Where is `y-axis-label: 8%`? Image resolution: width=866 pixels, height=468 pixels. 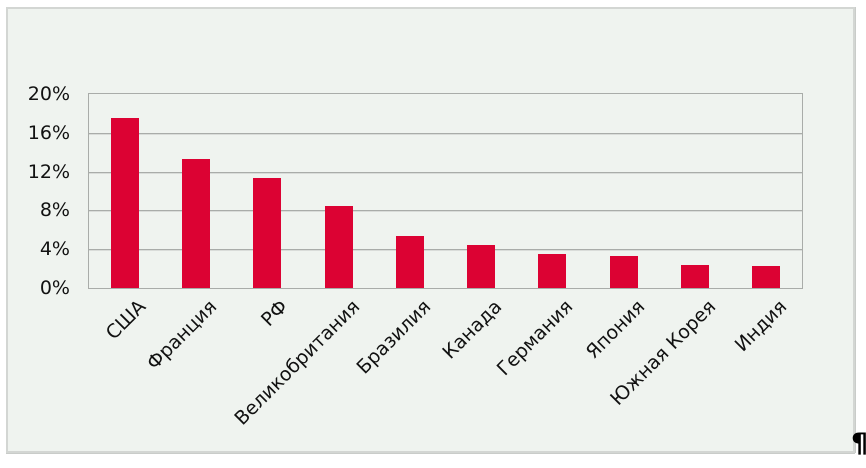
y-axis-label: 8% is located at coordinates (54, 210).